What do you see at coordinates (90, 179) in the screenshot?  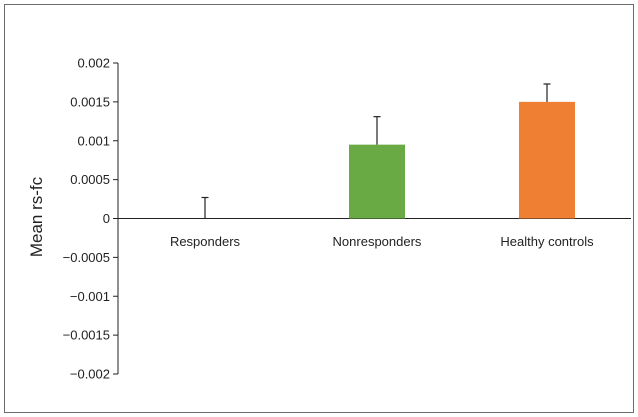 I see `y-tick-label: 0.0005` at bounding box center [90, 179].